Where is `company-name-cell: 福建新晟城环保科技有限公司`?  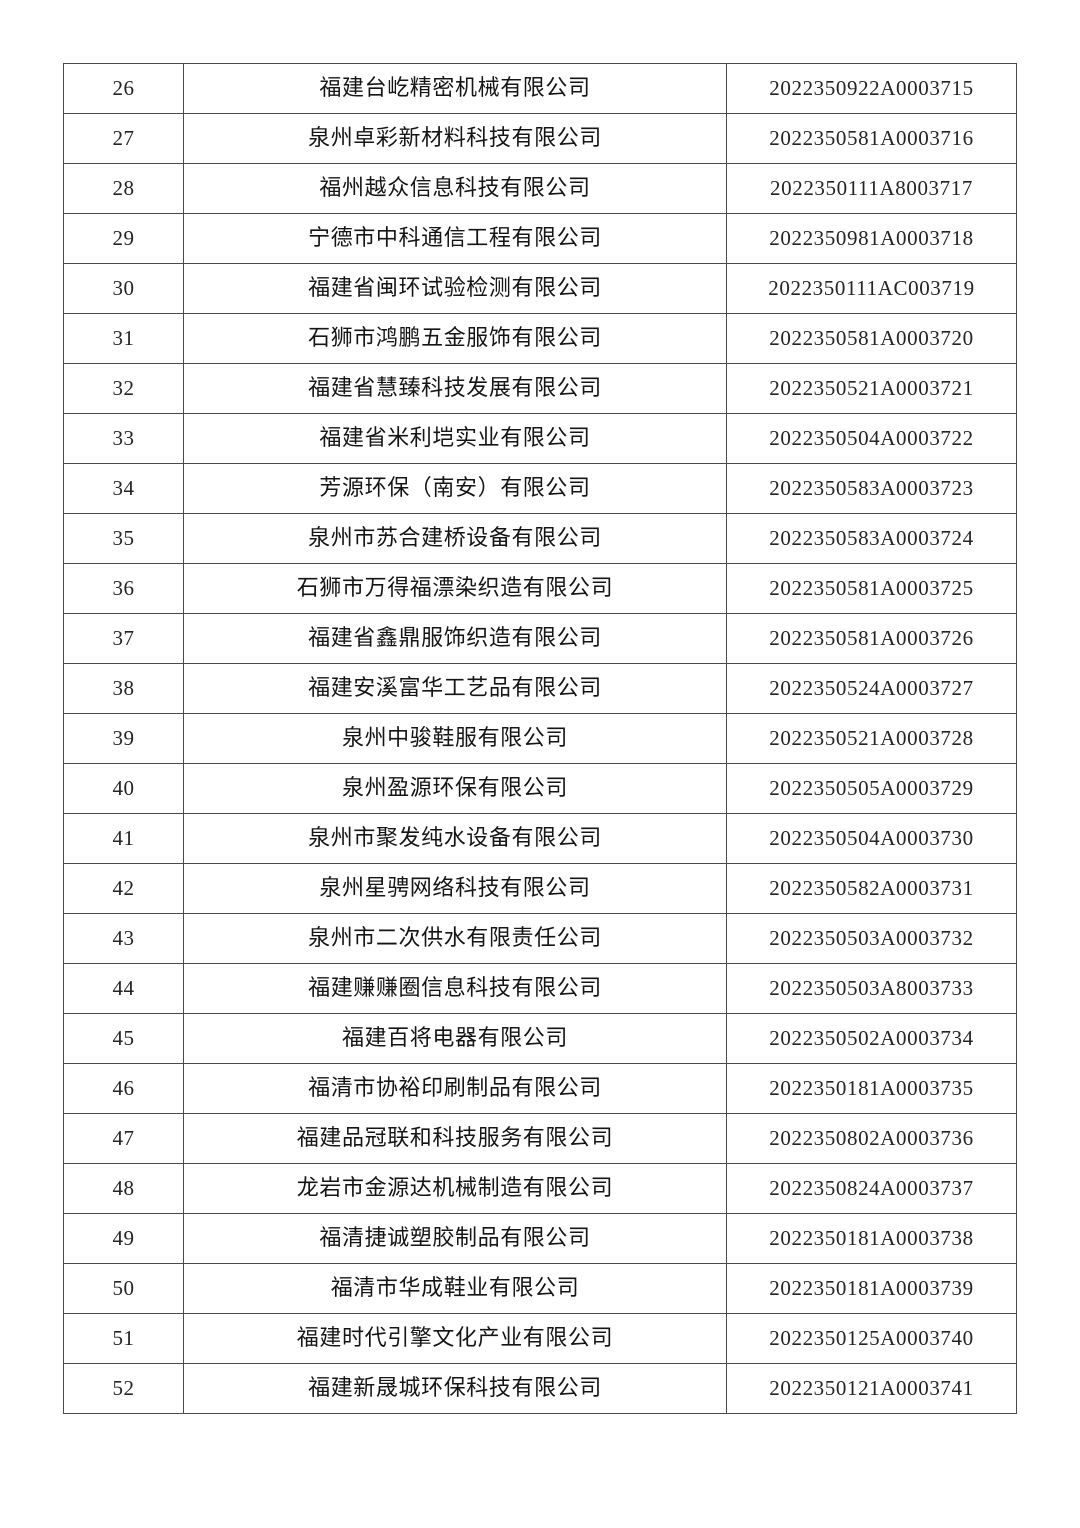 company-name-cell: 福建新晟城环保科技有限公司 is located at coordinates (455, 1388).